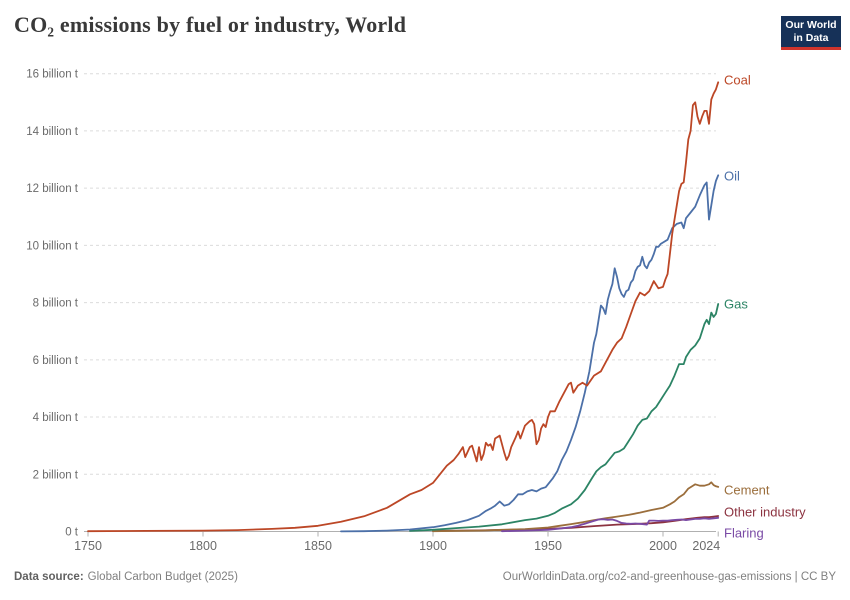  I want to click on chart-title: CO₂ emissions by fuel or industry, World, so click(210, 24).